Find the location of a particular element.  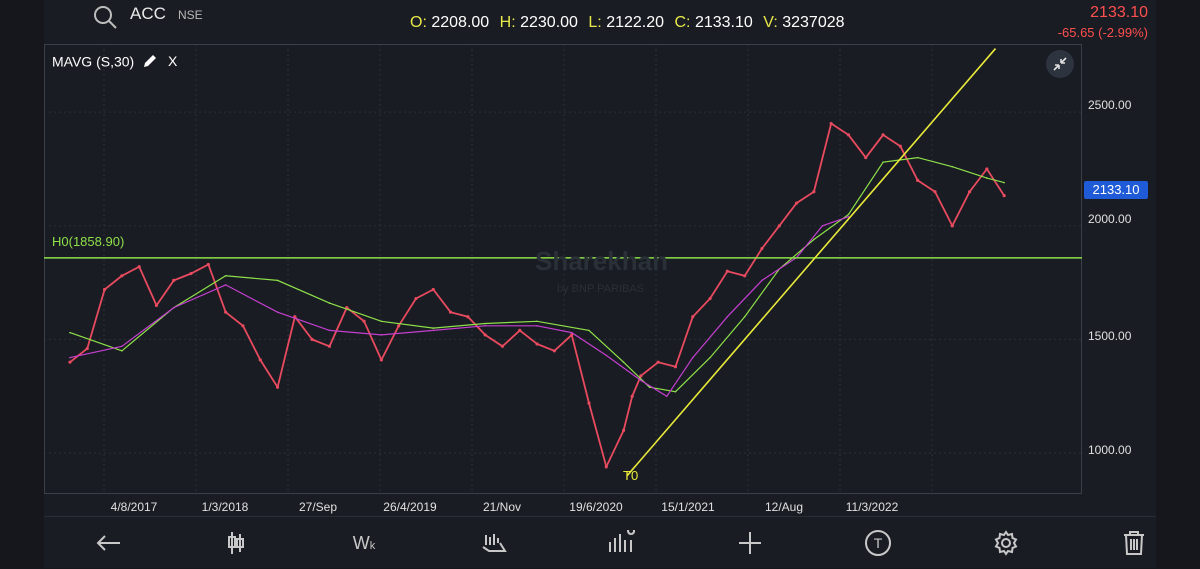

search-icon is located at coordinates (105, 17).